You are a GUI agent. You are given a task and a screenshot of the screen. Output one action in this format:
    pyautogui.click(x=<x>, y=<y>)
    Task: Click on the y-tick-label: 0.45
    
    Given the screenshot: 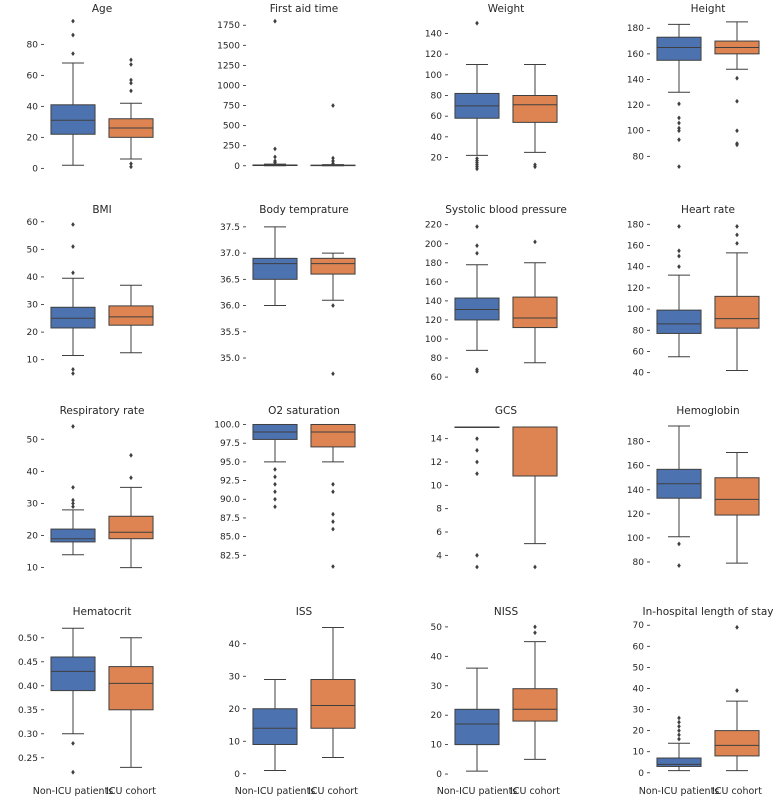 What is the action you would take?
    pyautogui.click(x=28, y=663)
    